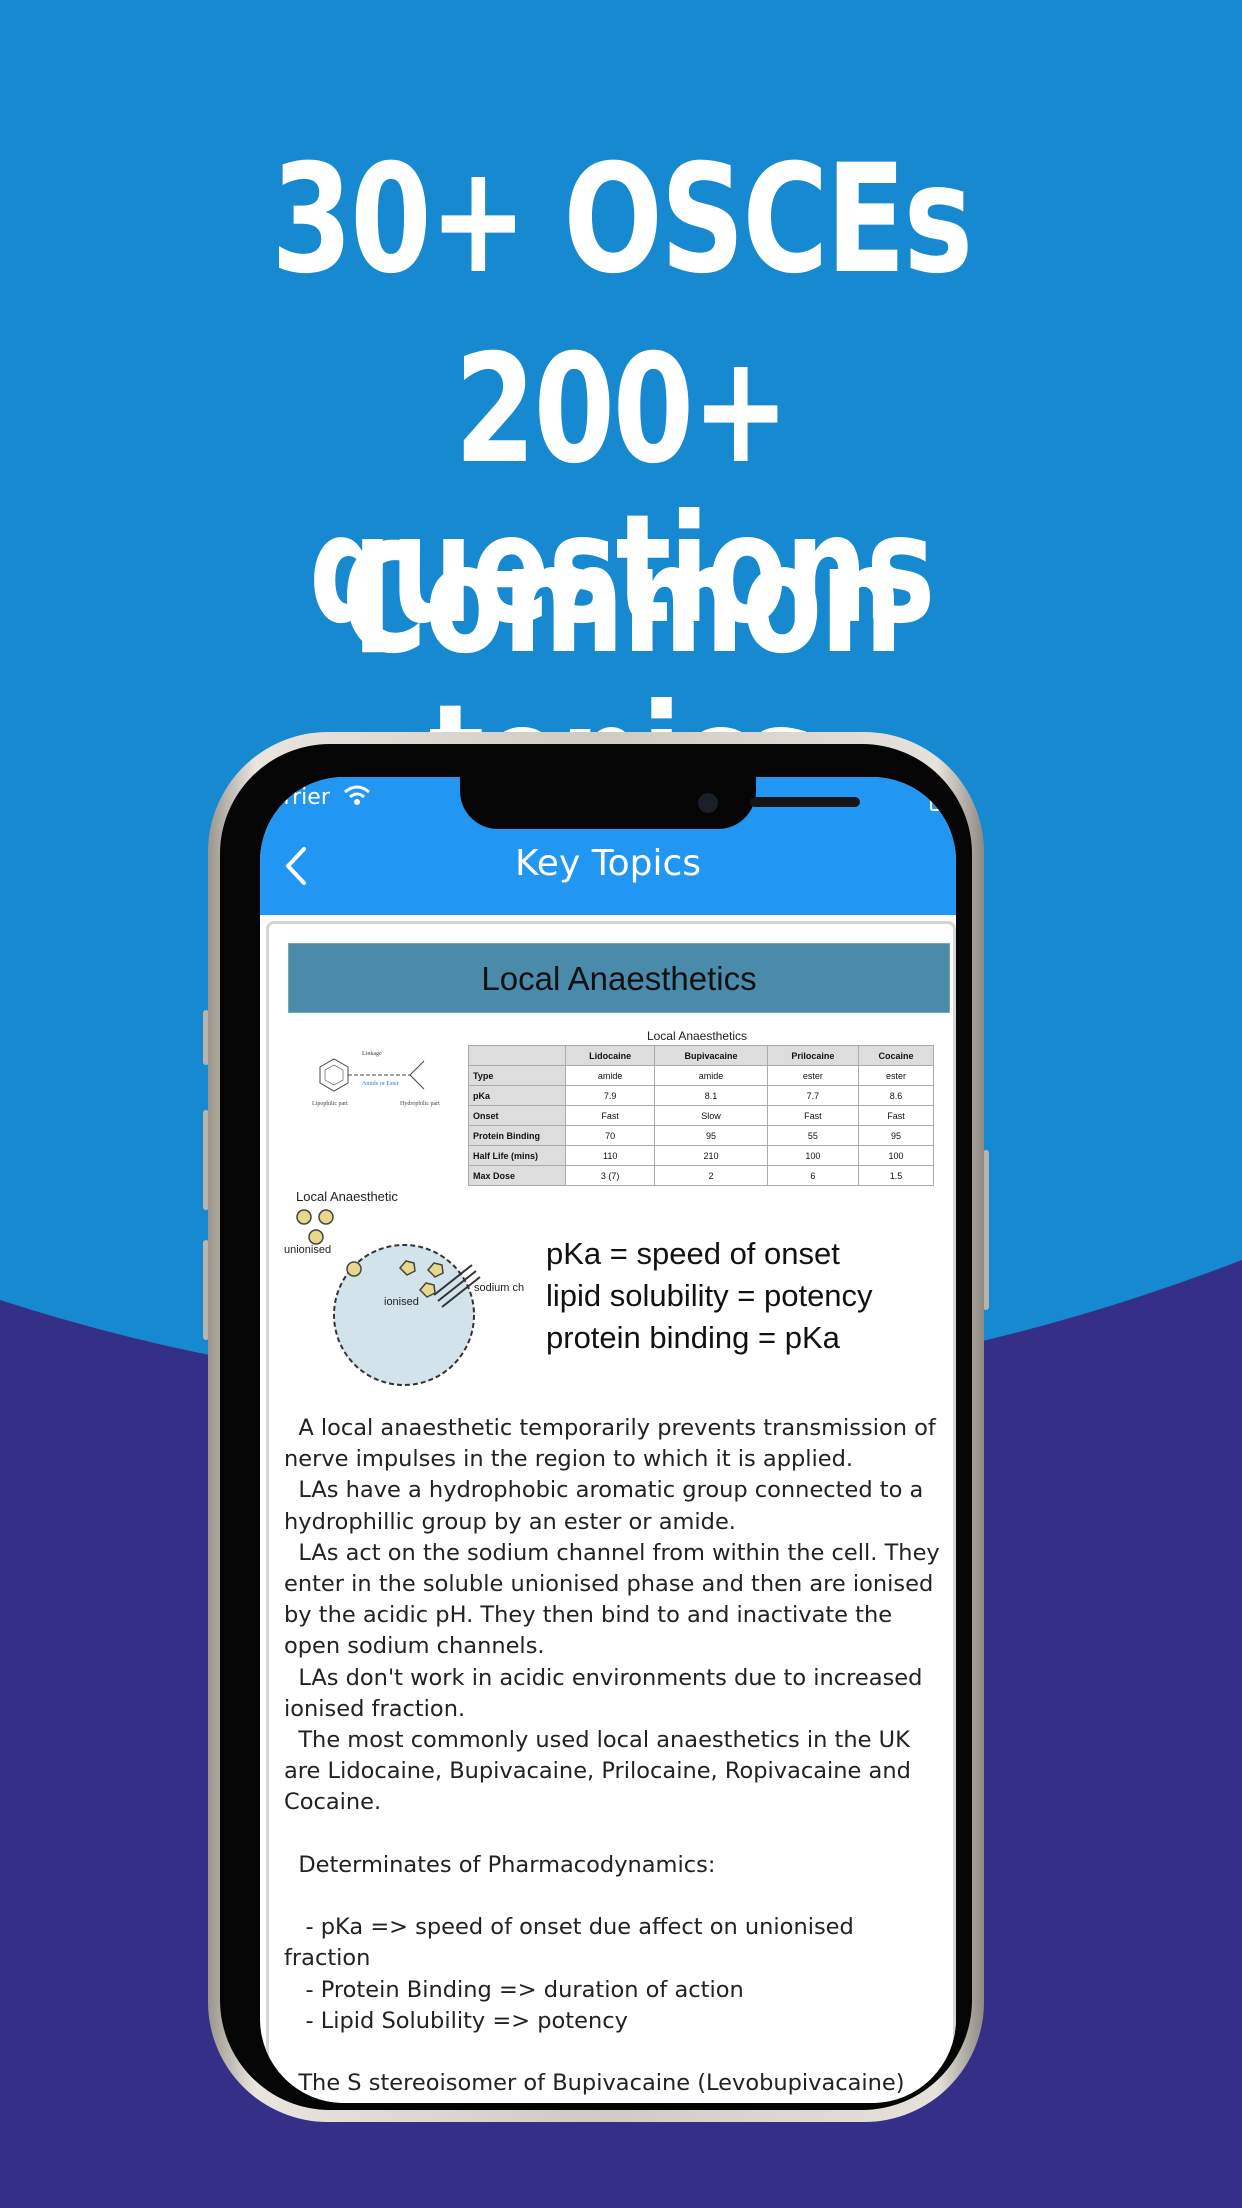 Image resolution: width=1242 pixels, height=2208 pixels. Describe the element at coordinates (420, 1104) in the screenshot. I see `svg-text: Hydrophilic part` at that location.